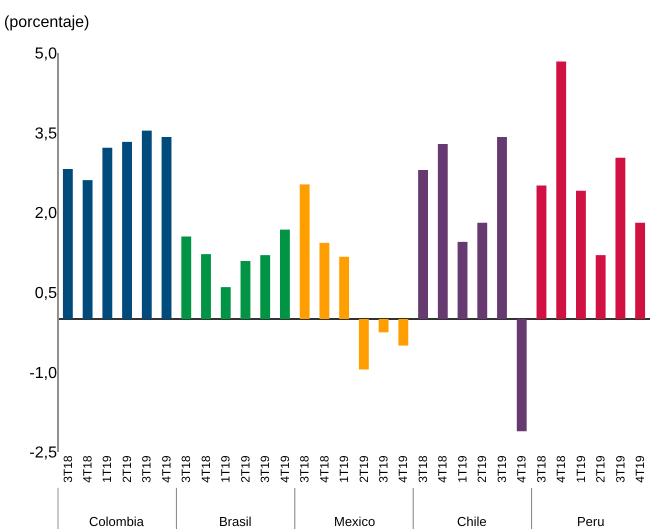 The width and height of the screenshot is (652, 529). Describe the element at coordinates (46, 293) in the screenshot. I see `y-tick-label: 0,5` at that location.